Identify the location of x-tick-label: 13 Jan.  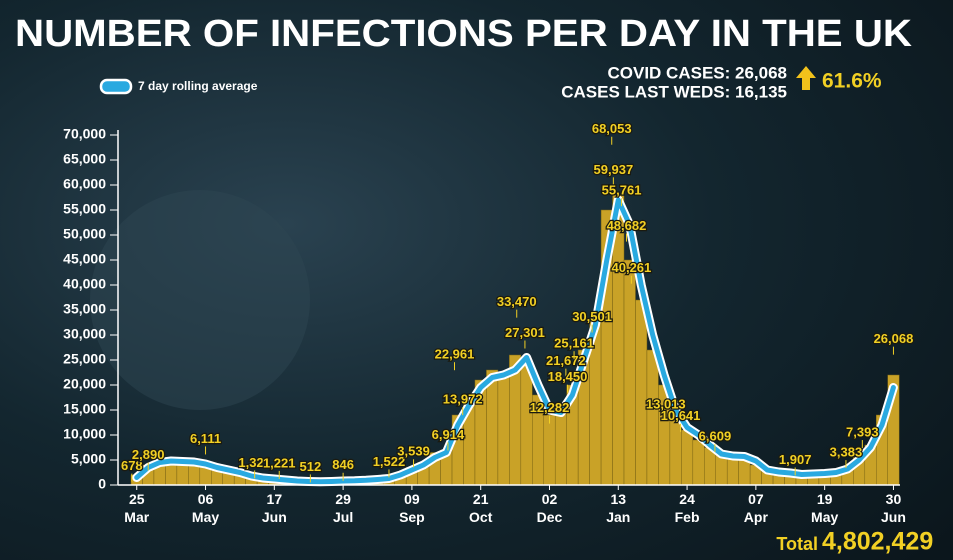
(618, 508).